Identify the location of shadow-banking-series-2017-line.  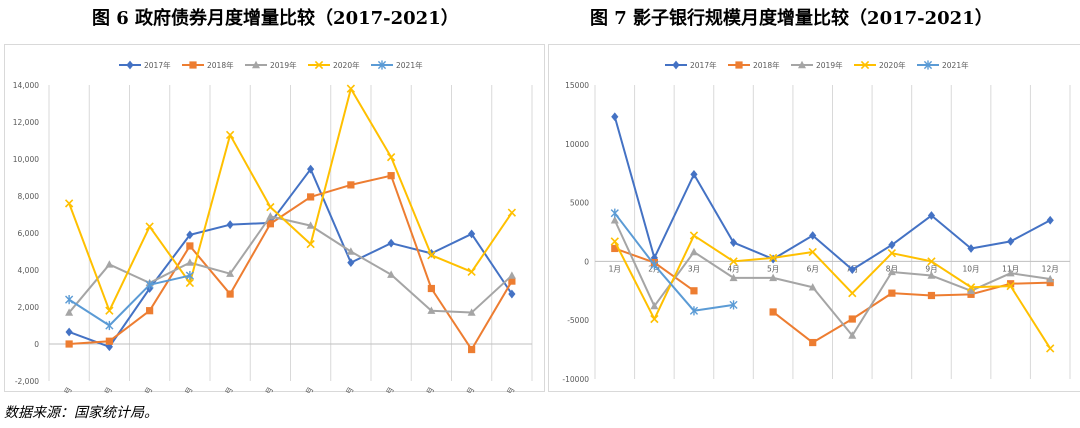
(832, 193).